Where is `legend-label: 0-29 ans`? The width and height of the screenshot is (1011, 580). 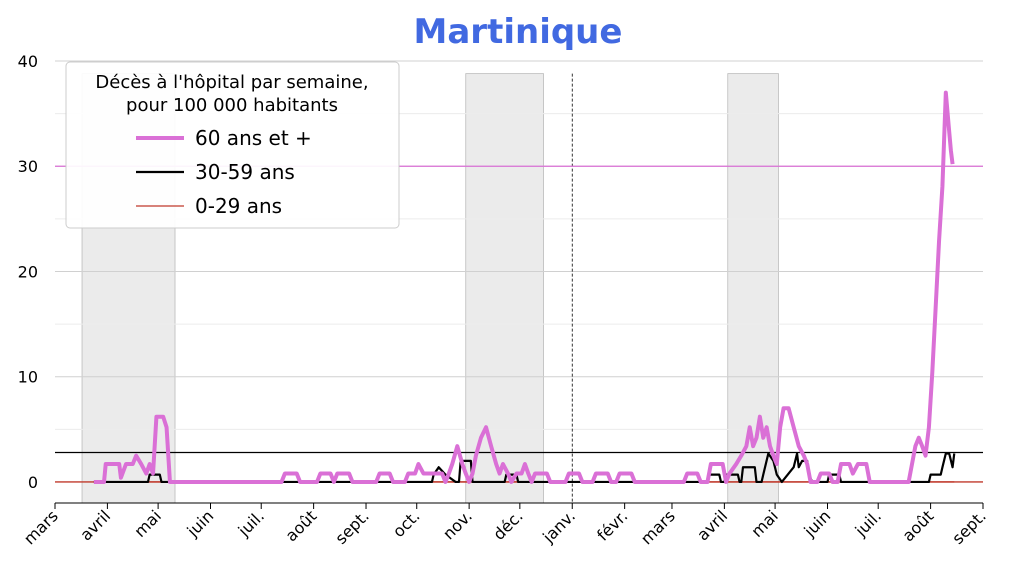 legend-label: 0-29 ans is located at coordinates (238, 206).